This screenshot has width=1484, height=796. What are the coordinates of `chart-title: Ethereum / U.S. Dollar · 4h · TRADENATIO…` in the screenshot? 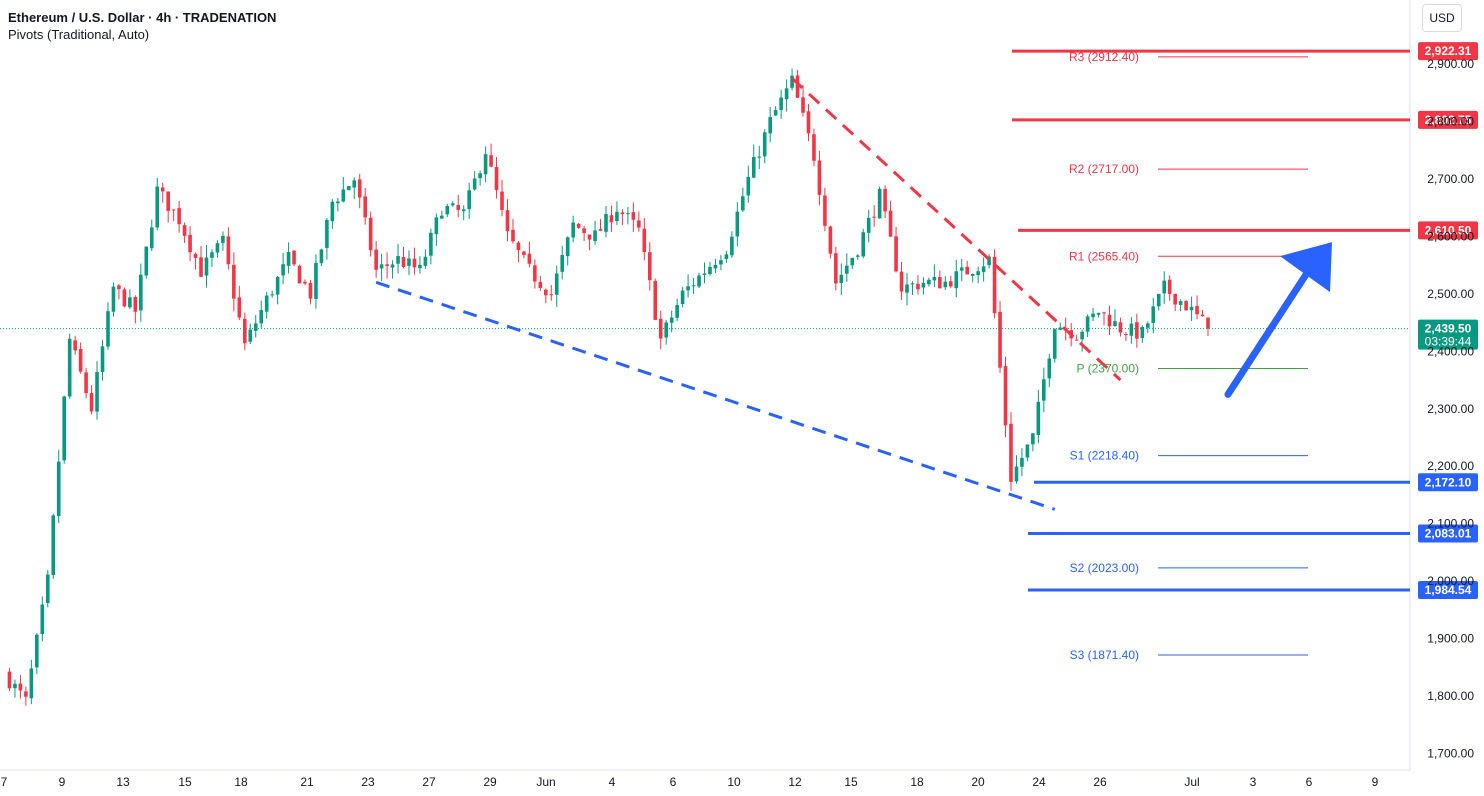 It's located at (142, 17).